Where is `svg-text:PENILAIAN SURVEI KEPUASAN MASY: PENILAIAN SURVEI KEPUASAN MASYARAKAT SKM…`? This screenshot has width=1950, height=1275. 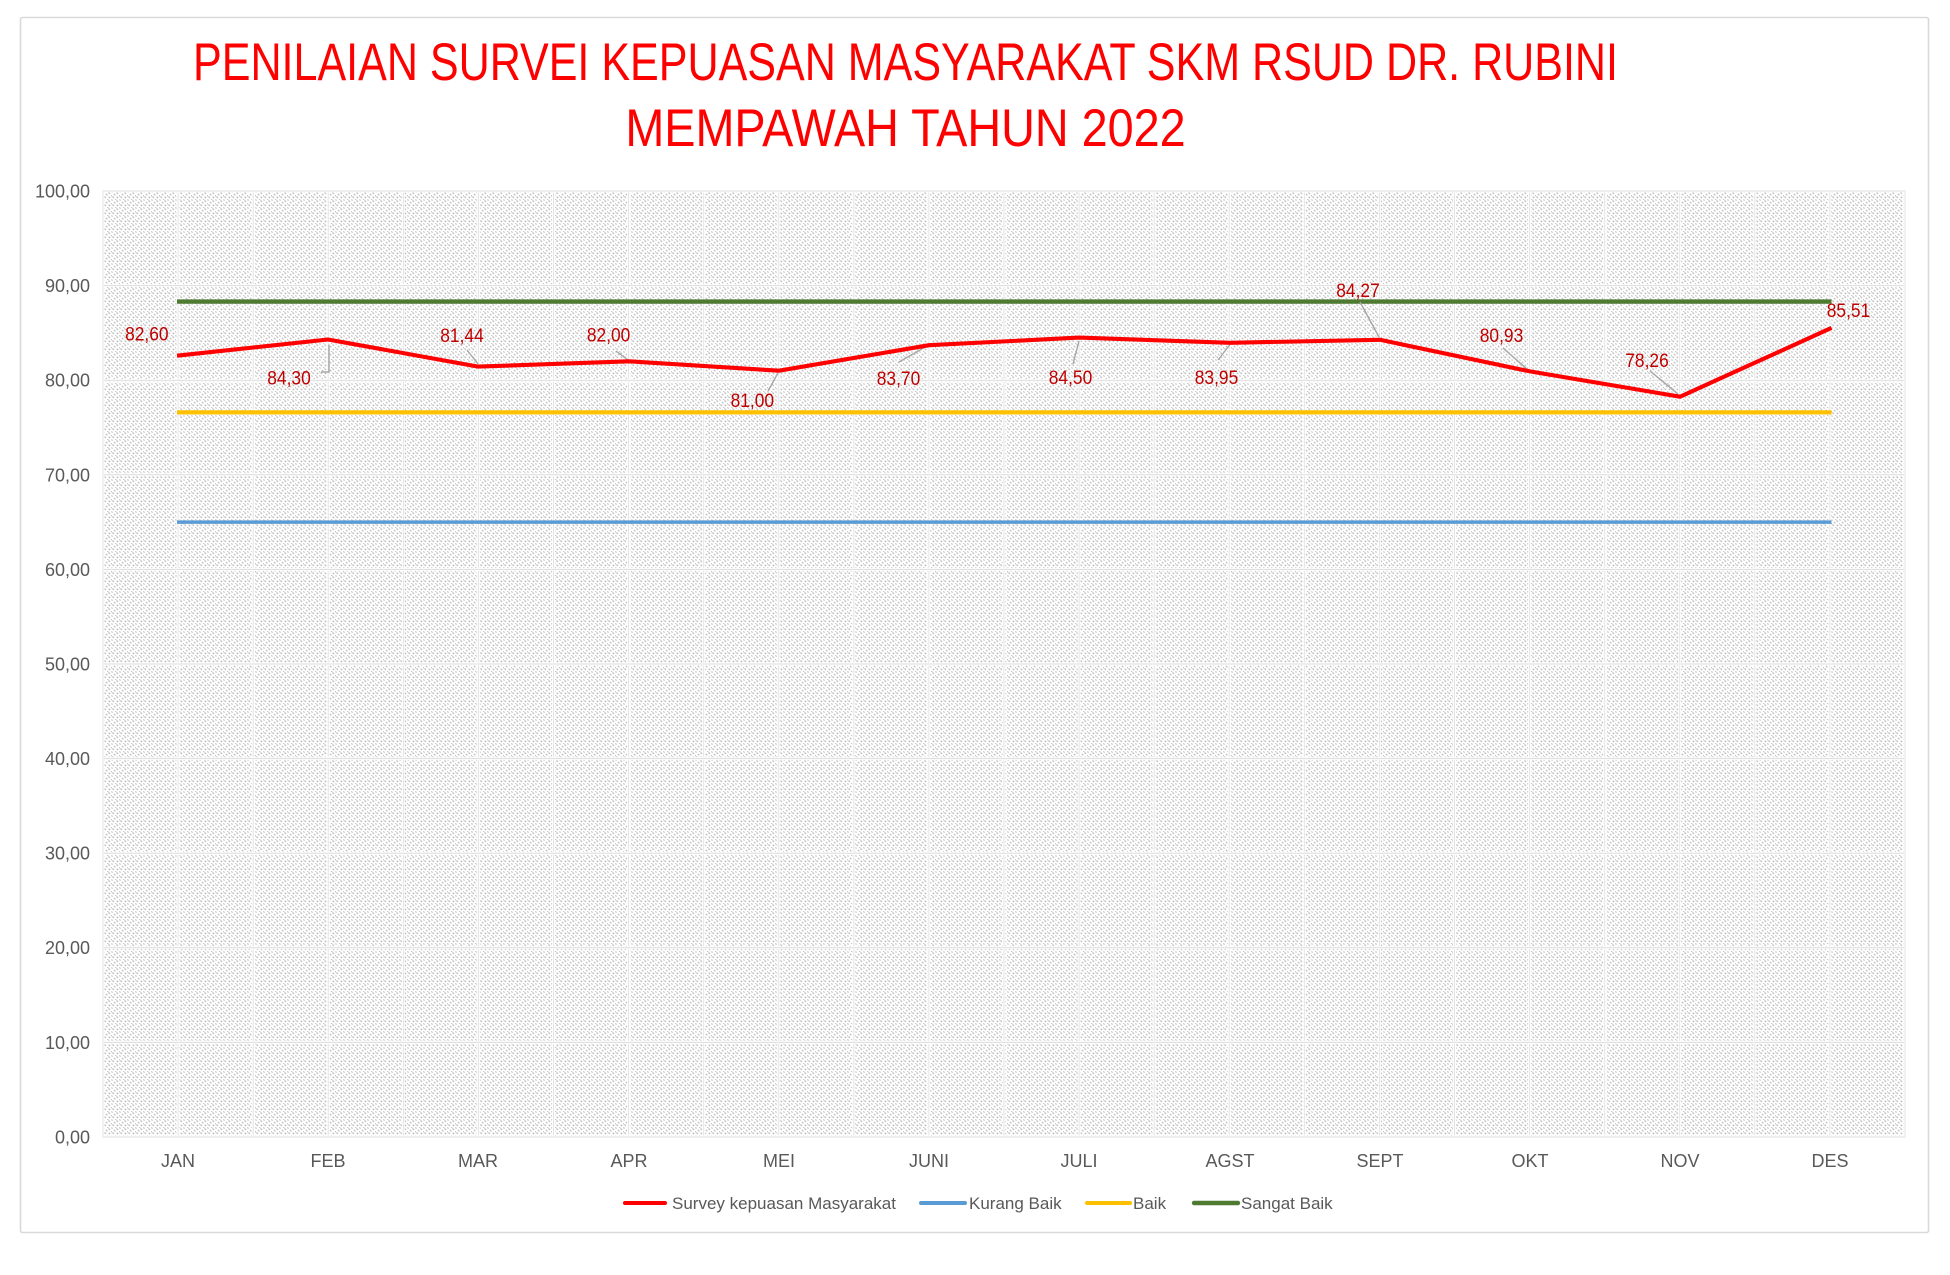 svg-text:PENILAIAN SURVEI KEPUASAN MASY: PENILAIAN SURVEI KEPUASAN MASYARAKAT SKM… is located at coordinates (905, 63).